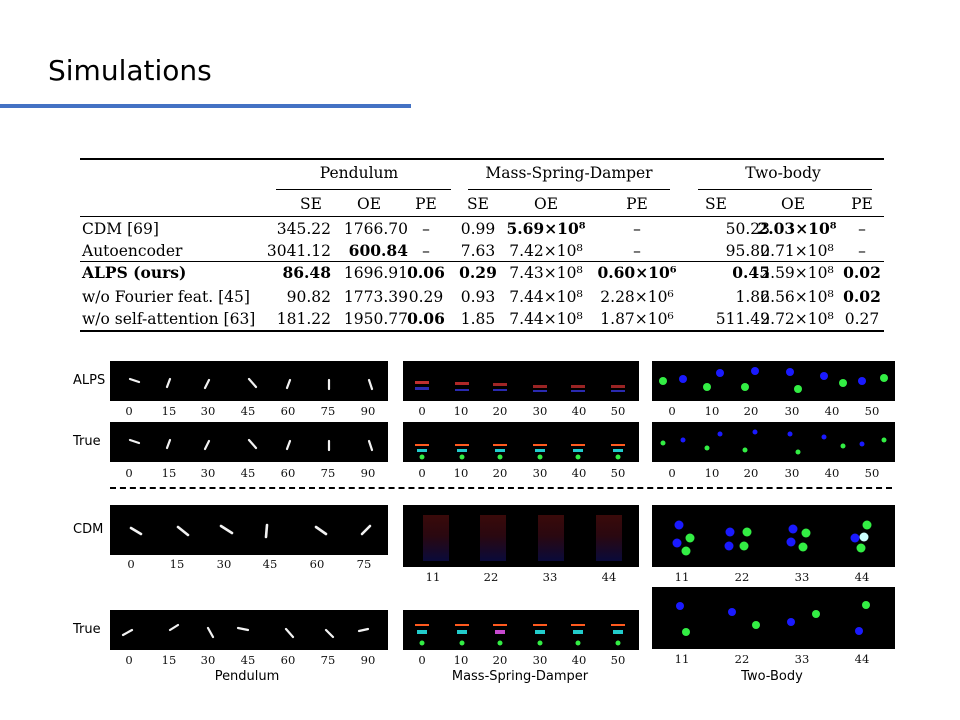 This screenshot has height=720, width=960. What do you see at coordinates (247, 676) in the screenshot?
I see `caption-pendulum: Pendulum` at bounding box center [247, 676].